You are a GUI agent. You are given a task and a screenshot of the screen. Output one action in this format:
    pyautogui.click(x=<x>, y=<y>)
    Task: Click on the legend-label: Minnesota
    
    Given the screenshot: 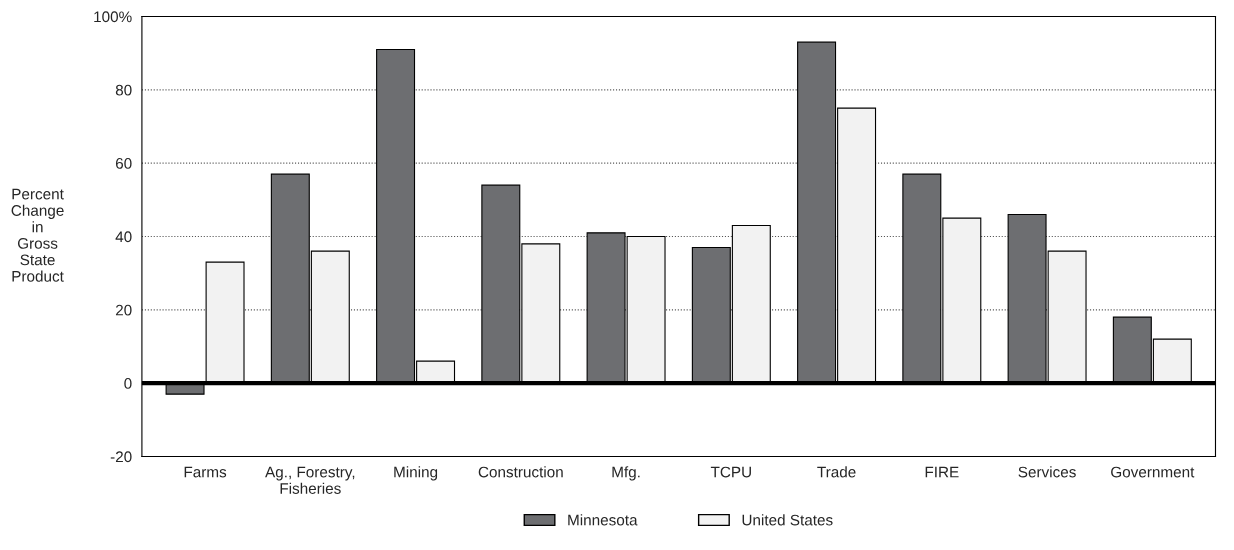 What is the action you would take?
    pyautogui.click(x=603, y=520)
    